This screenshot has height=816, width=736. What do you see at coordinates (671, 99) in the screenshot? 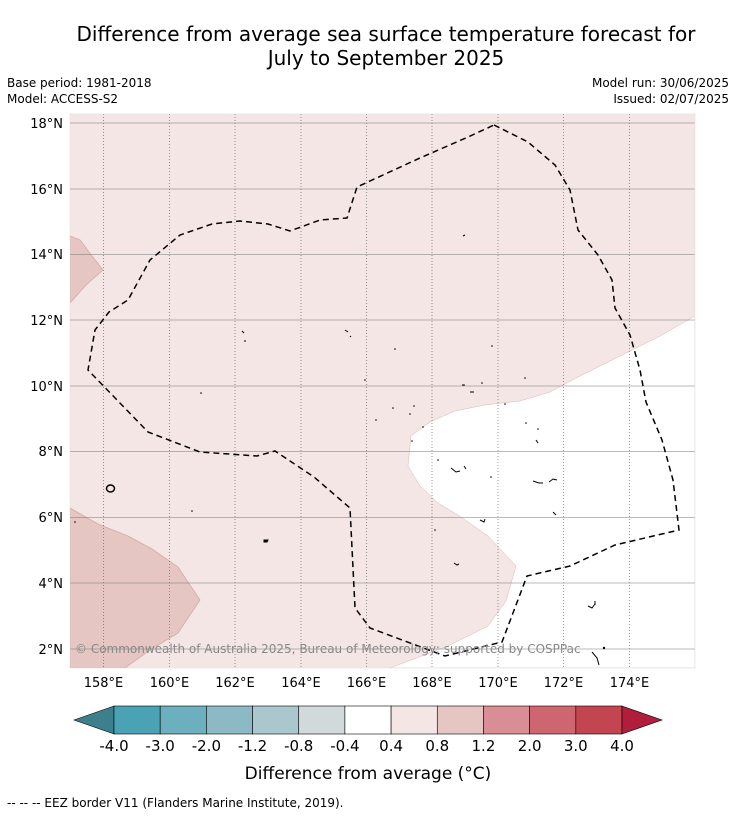
I see `issued-date: Issued: 02/07/2025` at bounding box center [671, 99].